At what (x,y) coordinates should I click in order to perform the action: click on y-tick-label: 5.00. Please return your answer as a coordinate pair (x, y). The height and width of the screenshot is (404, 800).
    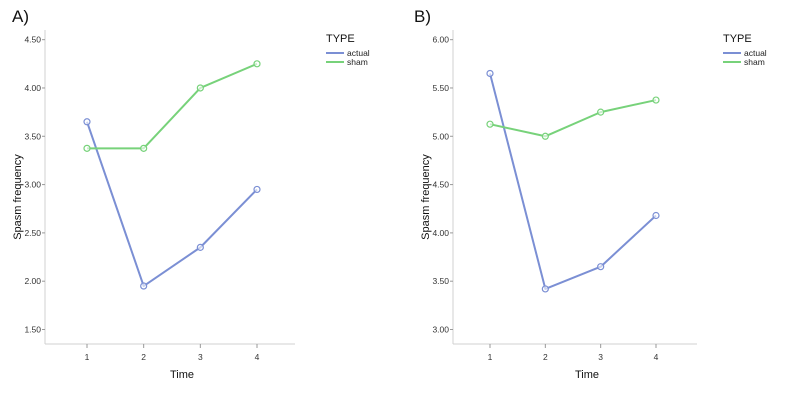
    Looking at the image, I should click on (440, 136).